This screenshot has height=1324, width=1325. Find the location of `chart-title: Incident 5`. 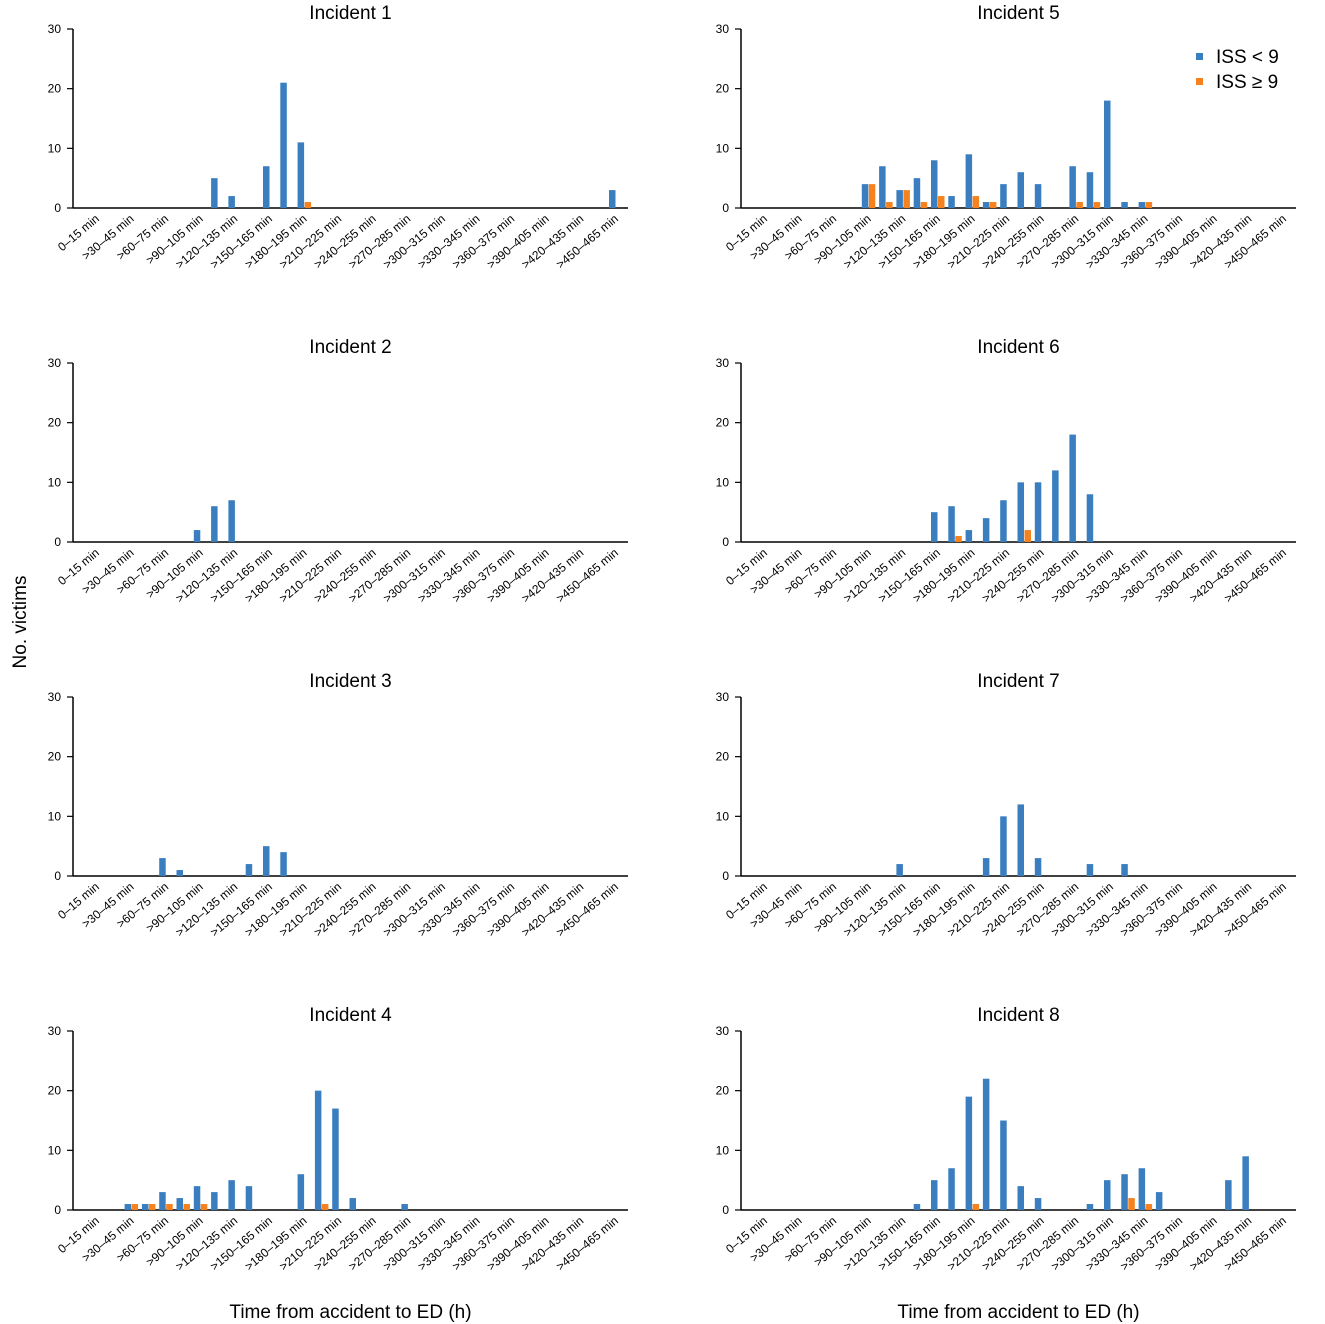

chart-title: Incident 5 is located at coordinates (1018, 13).